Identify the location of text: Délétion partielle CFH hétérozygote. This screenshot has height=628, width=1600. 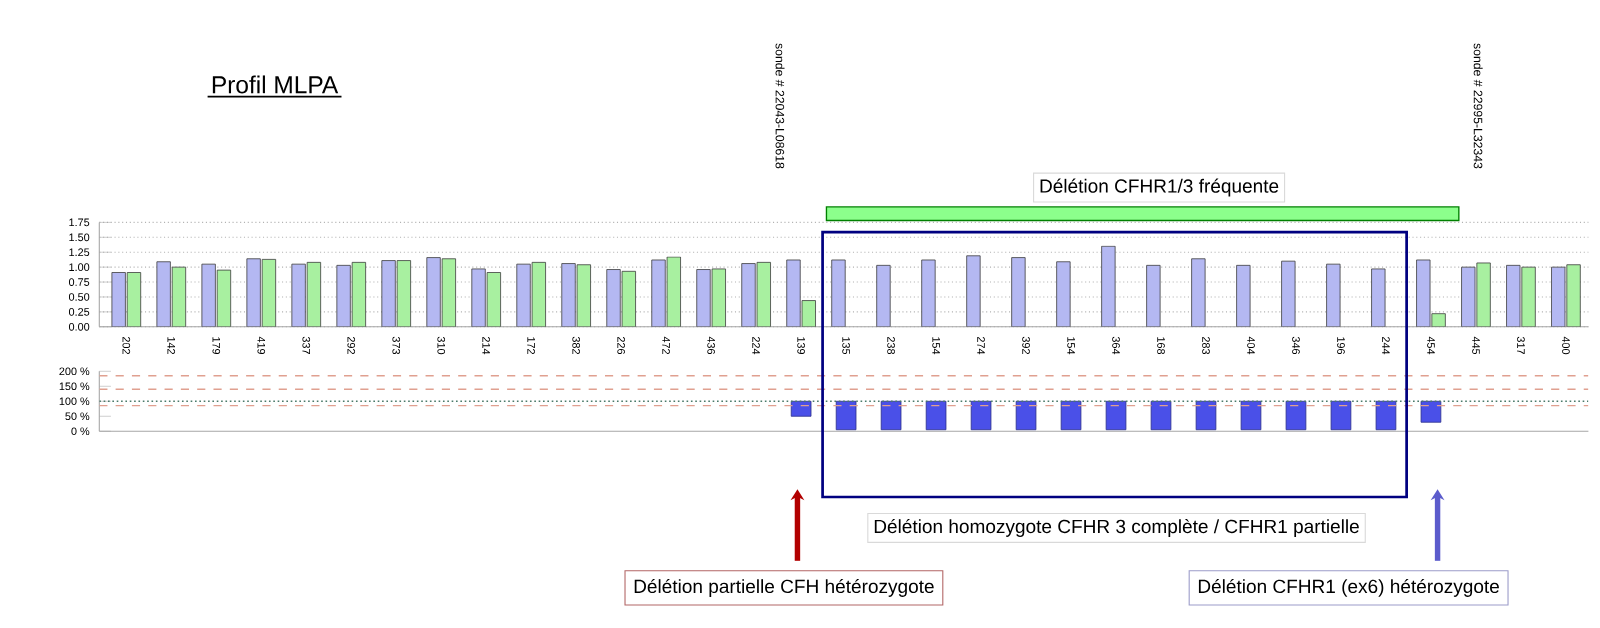
(784, 587).